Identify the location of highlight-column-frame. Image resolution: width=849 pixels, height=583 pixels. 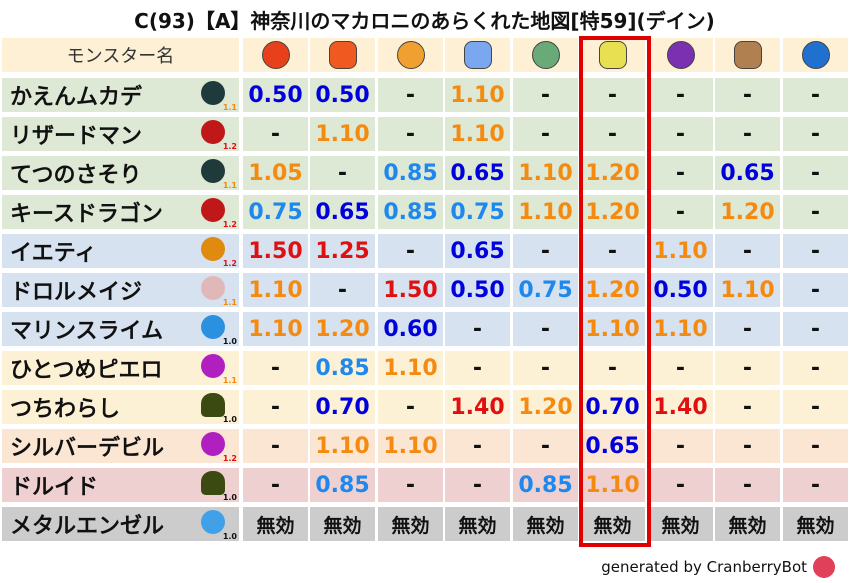
(615, 291).